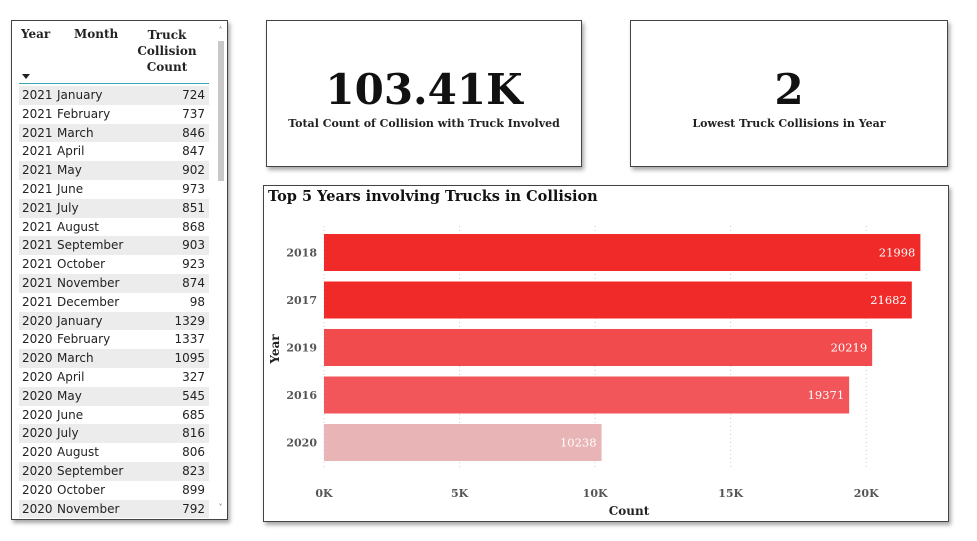 The image size is (977, 541). What do you see at coordinates (114, 170) in the screenshot?
I see `table-row: 2021 May 902` at bounding box center [114, 170].